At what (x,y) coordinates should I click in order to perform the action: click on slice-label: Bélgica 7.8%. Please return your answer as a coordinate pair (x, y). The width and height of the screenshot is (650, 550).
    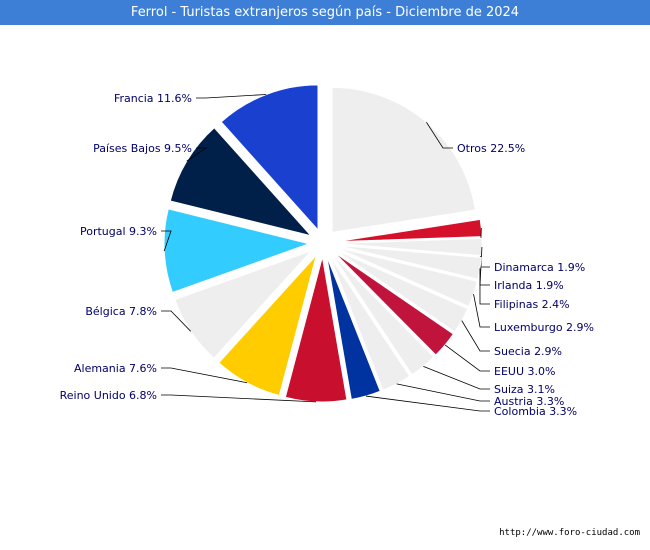
    Looking at the image, I should click on (121, 311).